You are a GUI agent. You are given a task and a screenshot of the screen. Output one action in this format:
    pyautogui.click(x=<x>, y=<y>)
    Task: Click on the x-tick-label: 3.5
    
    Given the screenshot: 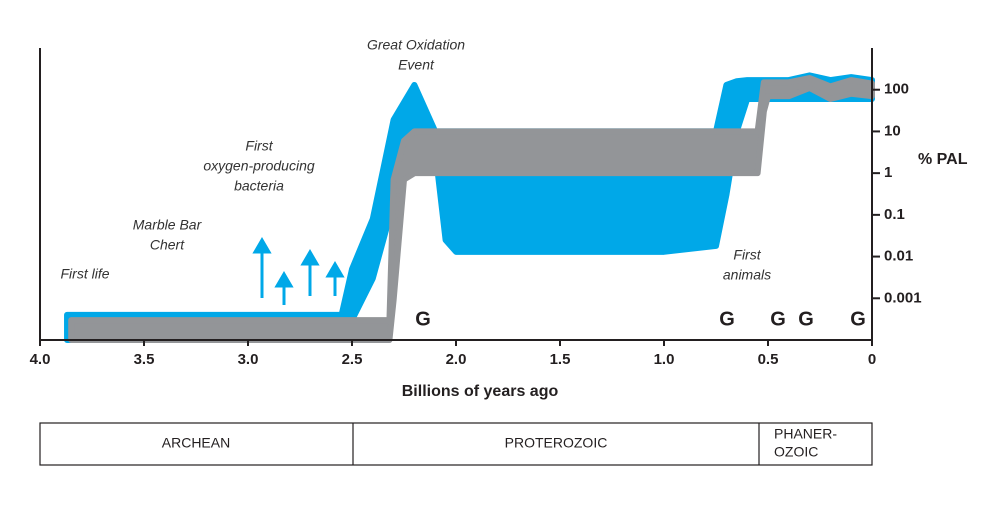 What is the action you would take?
    pyautogui.click(x=144, y=359)
    